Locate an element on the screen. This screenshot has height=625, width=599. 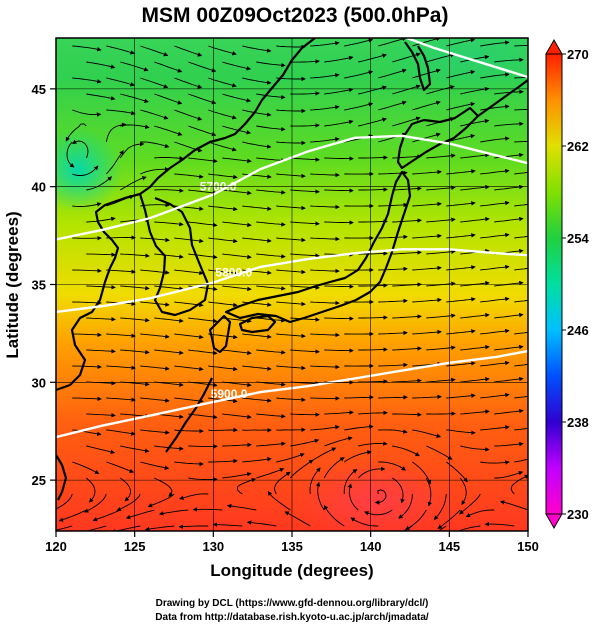
colorbar-scale is located at coordinates (554, 284).